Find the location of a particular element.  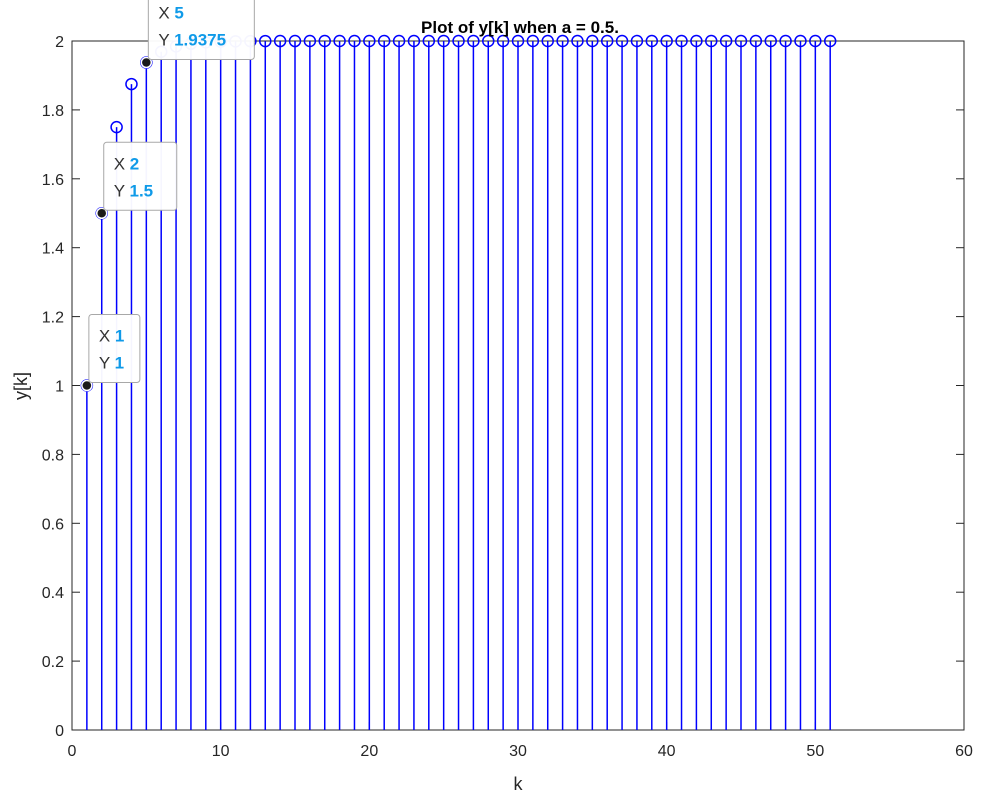

y-tick-label: 2 is located at coordinates (59, 42).